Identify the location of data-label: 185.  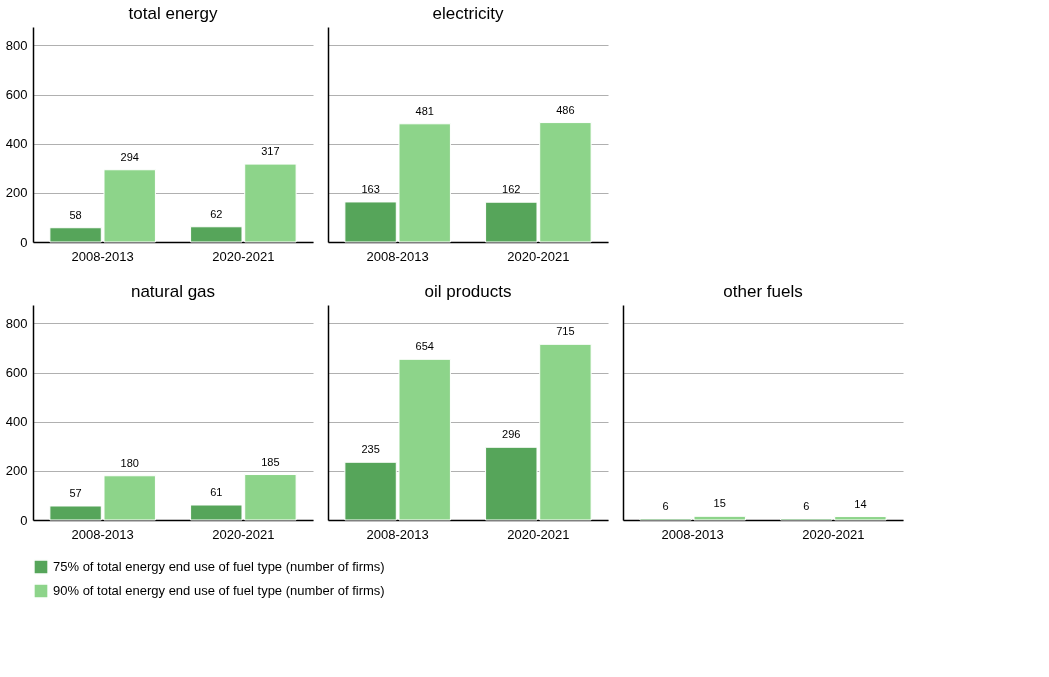
(270, 461).